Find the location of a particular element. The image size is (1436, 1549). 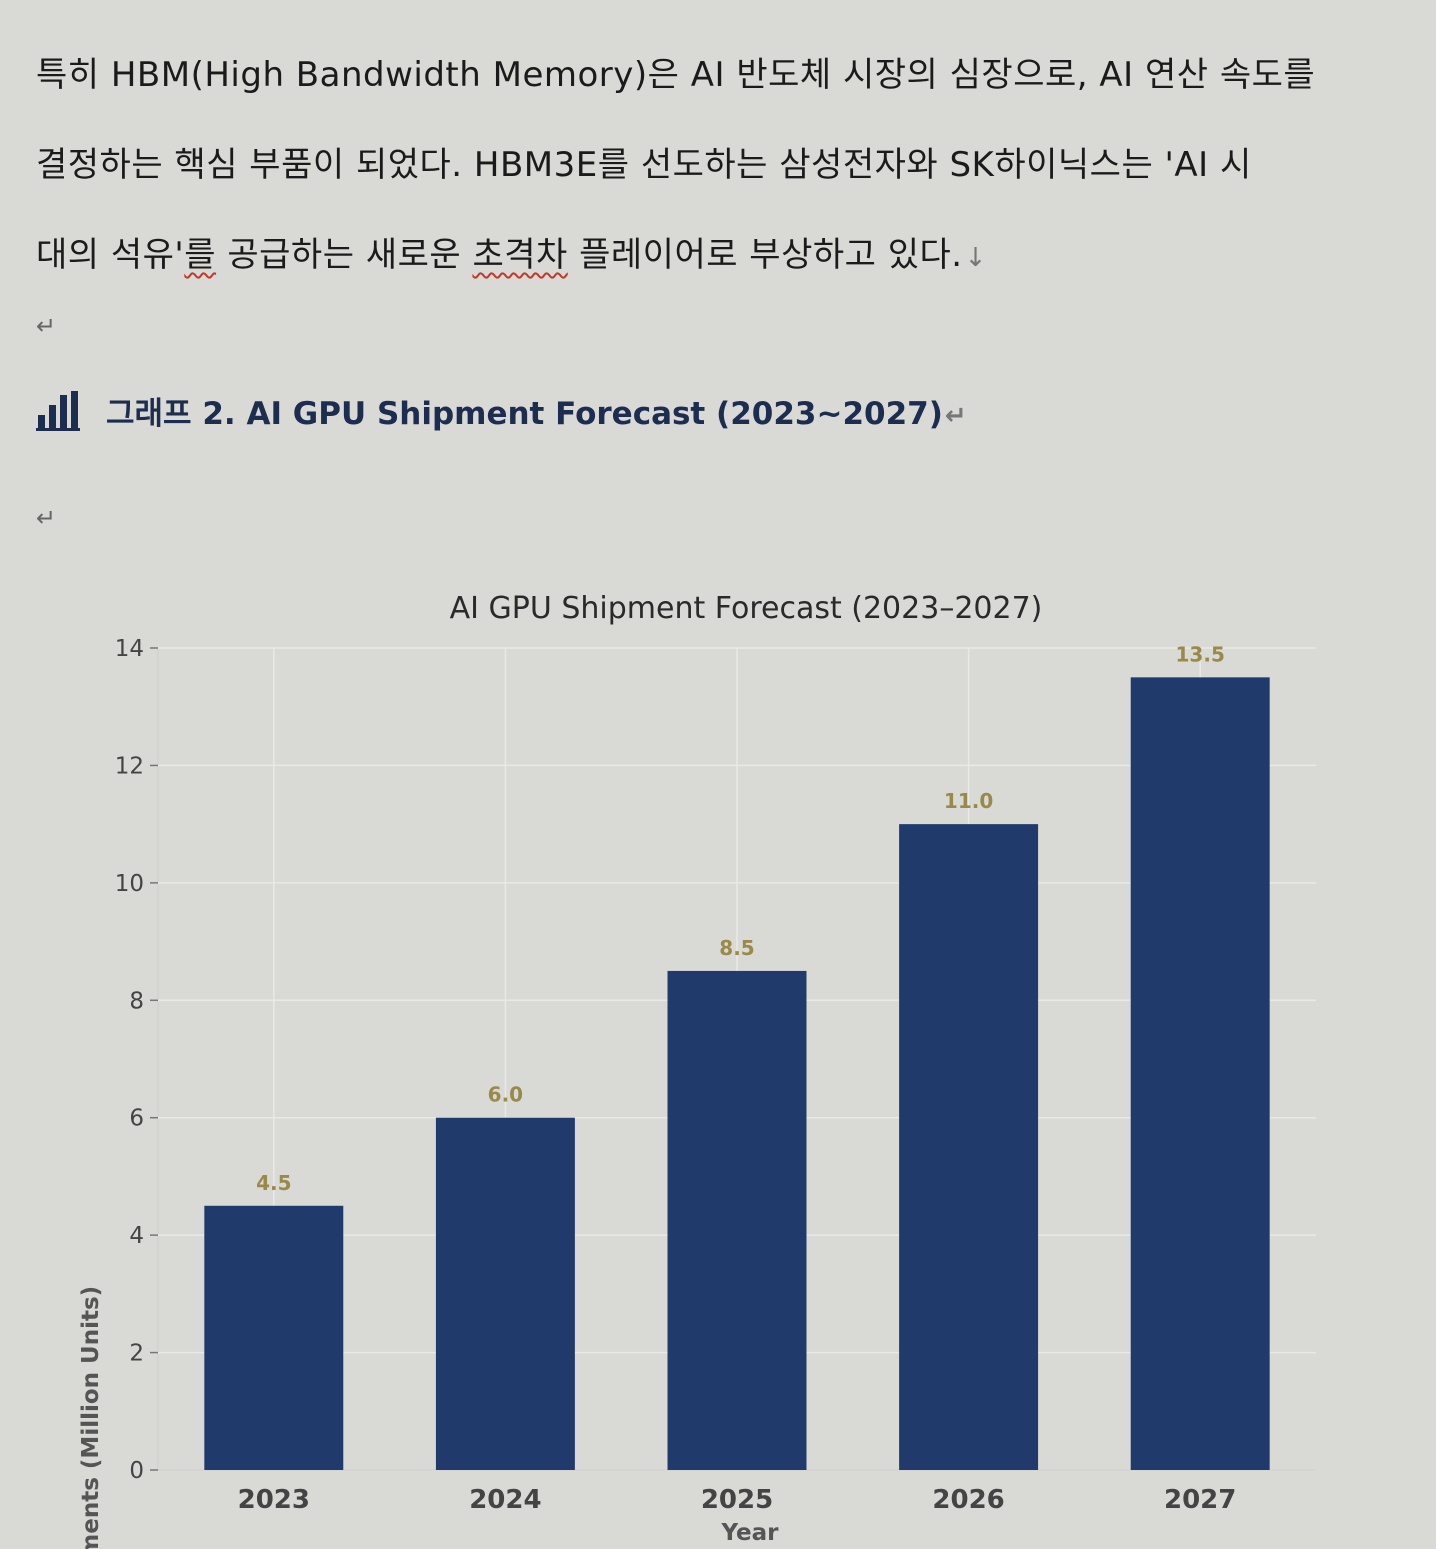

bar-2027 is located at coordinates (1200, 1073).